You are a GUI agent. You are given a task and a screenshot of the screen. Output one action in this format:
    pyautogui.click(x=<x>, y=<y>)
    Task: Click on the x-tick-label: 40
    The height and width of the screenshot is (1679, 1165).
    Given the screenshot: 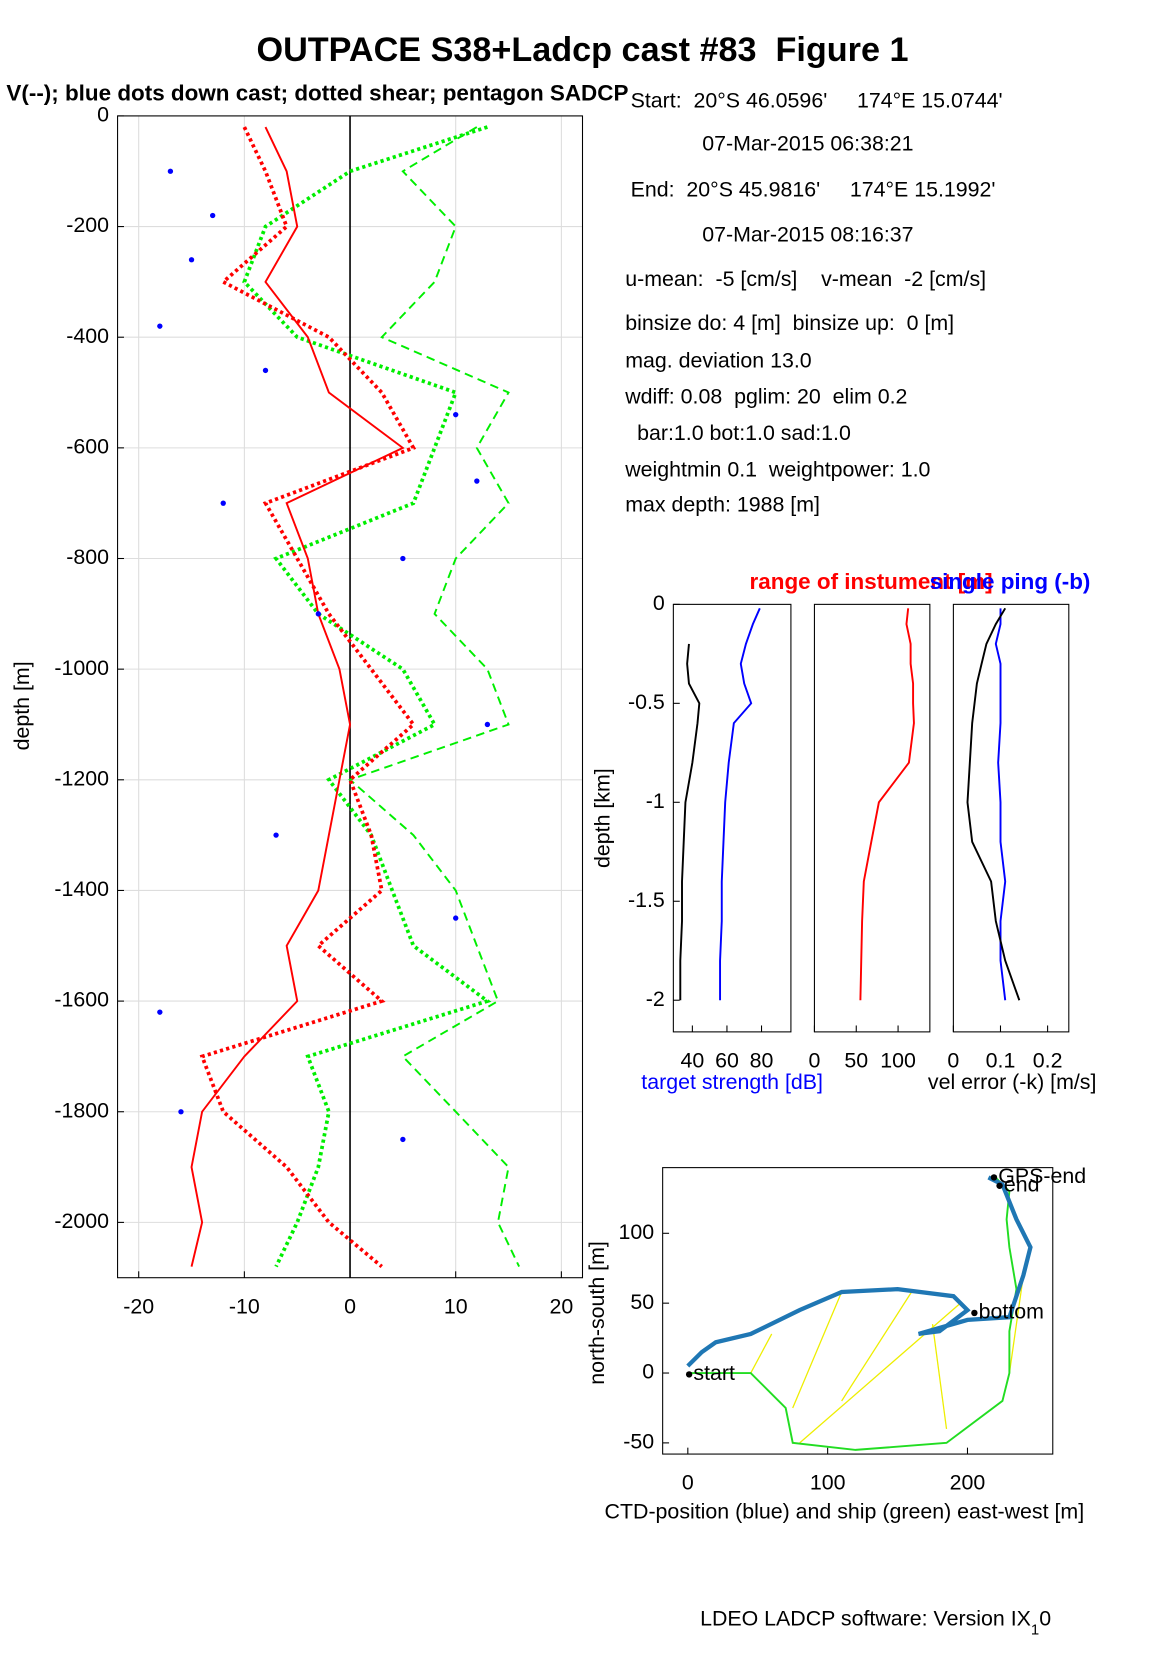 What is the action you would take?
    pyautogui.click(x=692, y=1060)
    